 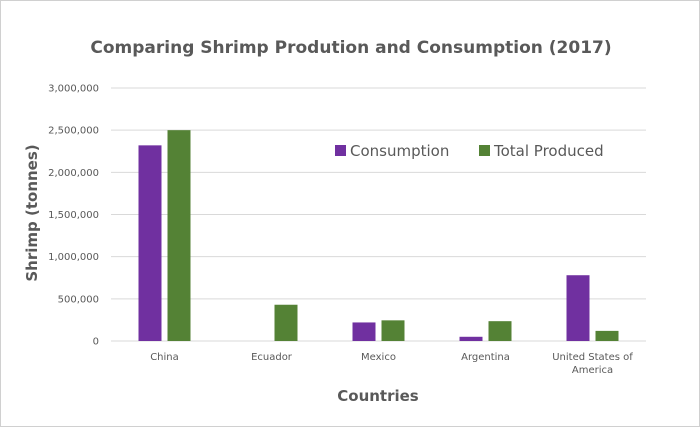 What do you see at coordinates (73, 89) in the screenshot?
I see `y-tick-label: 3,000,000` at bounding box center [73, 89].